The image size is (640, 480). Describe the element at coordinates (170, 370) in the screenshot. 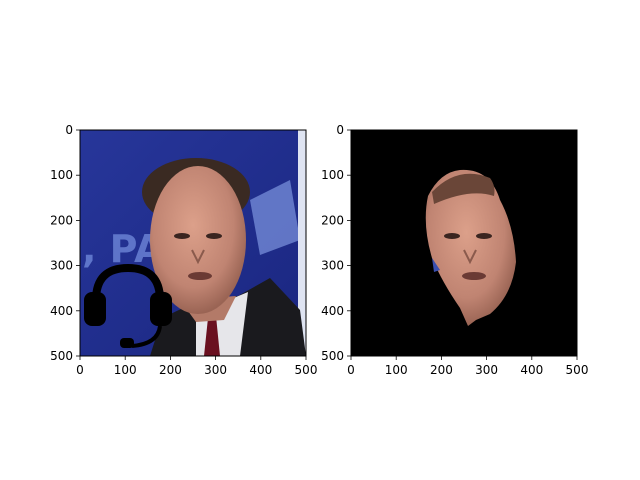

I see `left-x-tick-label: 200` at that location.